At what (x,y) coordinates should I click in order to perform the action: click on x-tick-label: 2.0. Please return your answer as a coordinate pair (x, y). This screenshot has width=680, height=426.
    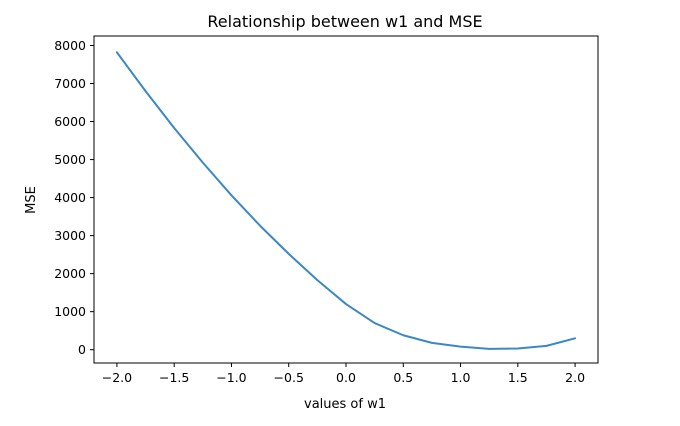
    Looking at the image, I should click on (575, 377).